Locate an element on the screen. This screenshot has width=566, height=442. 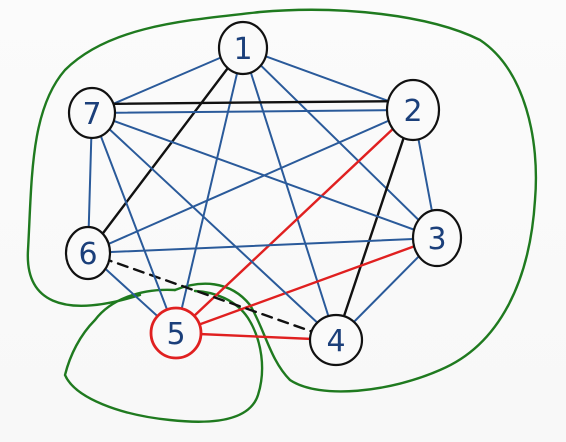
node-2: 2 is located at coordinates (413, 110).